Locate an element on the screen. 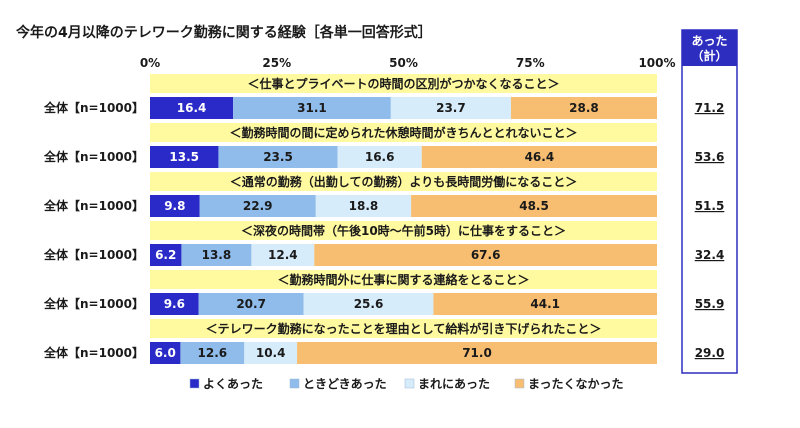 Image resolution: width=800 pixels, height=428 pixels. data-label: 6.2 is located at coordinates (165, 255).